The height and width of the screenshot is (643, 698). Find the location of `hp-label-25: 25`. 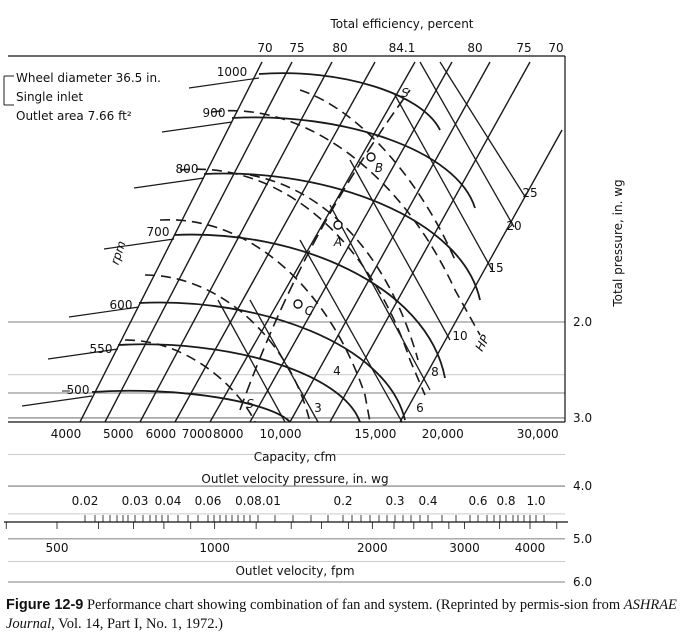

hp-label-25: 25 is located at coordinates (529, 193).